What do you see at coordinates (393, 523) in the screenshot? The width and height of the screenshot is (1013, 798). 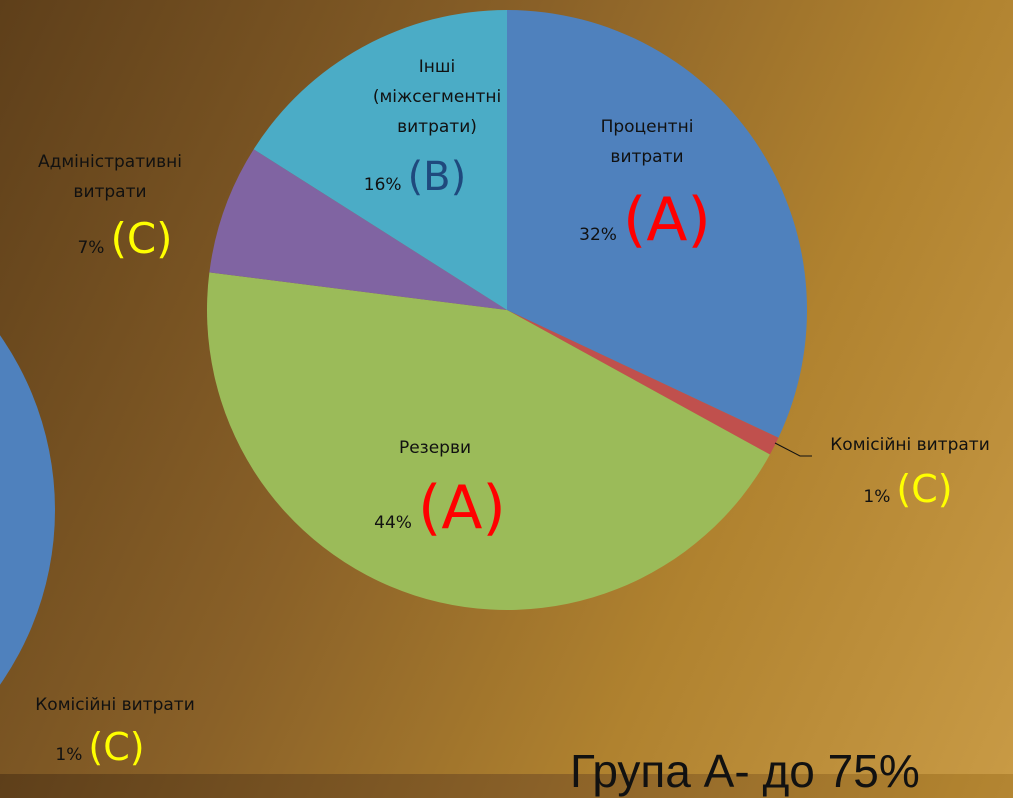 I see `value-label: 44%` at bounding box center [393, 523].